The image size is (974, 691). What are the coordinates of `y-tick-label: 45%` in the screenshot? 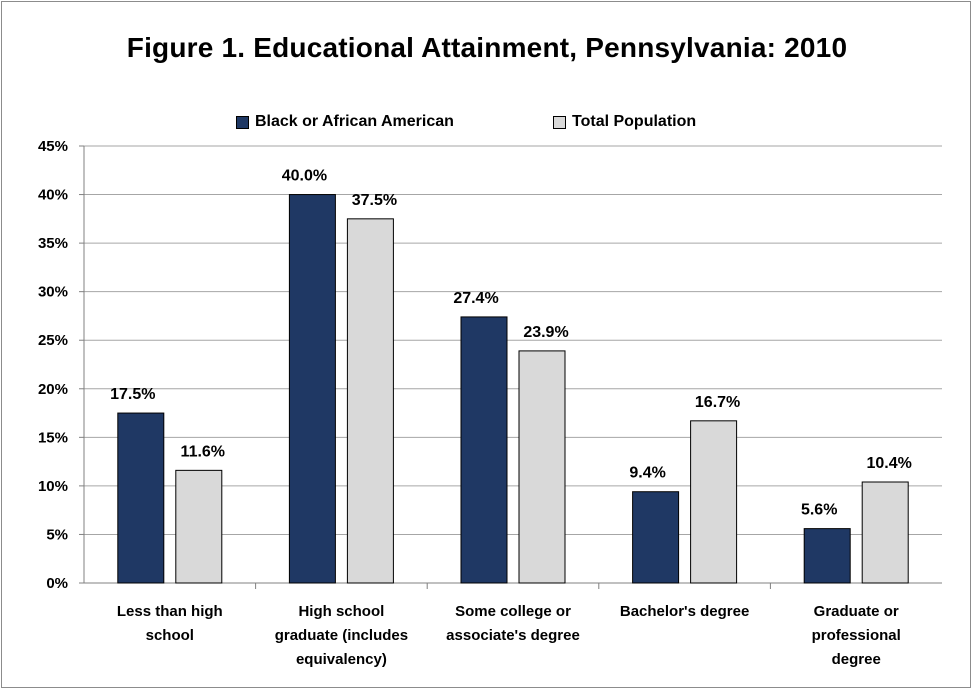 It's located at (53, 146).